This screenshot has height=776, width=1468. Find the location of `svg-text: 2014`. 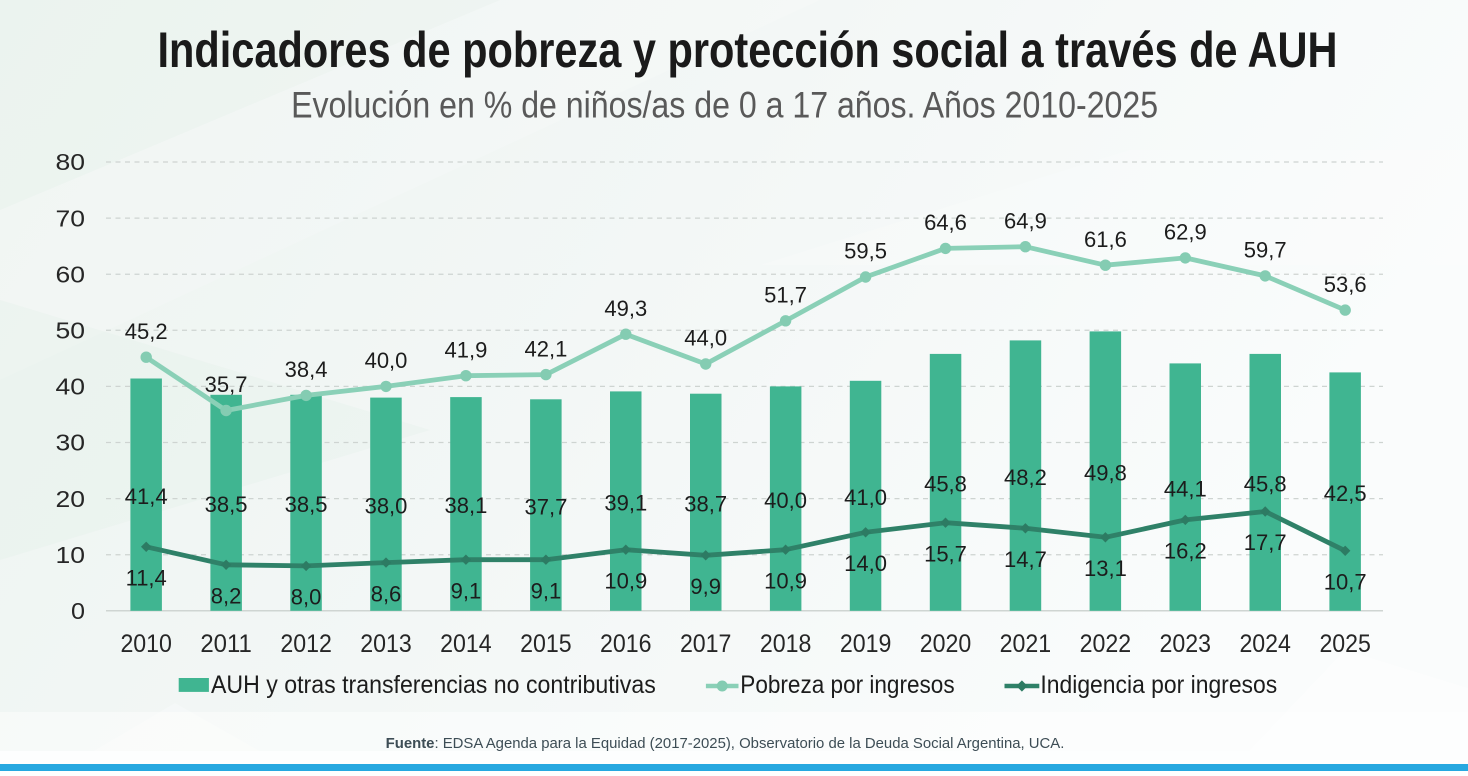

svg-text: 2014 is located at coordinates (466, 644).